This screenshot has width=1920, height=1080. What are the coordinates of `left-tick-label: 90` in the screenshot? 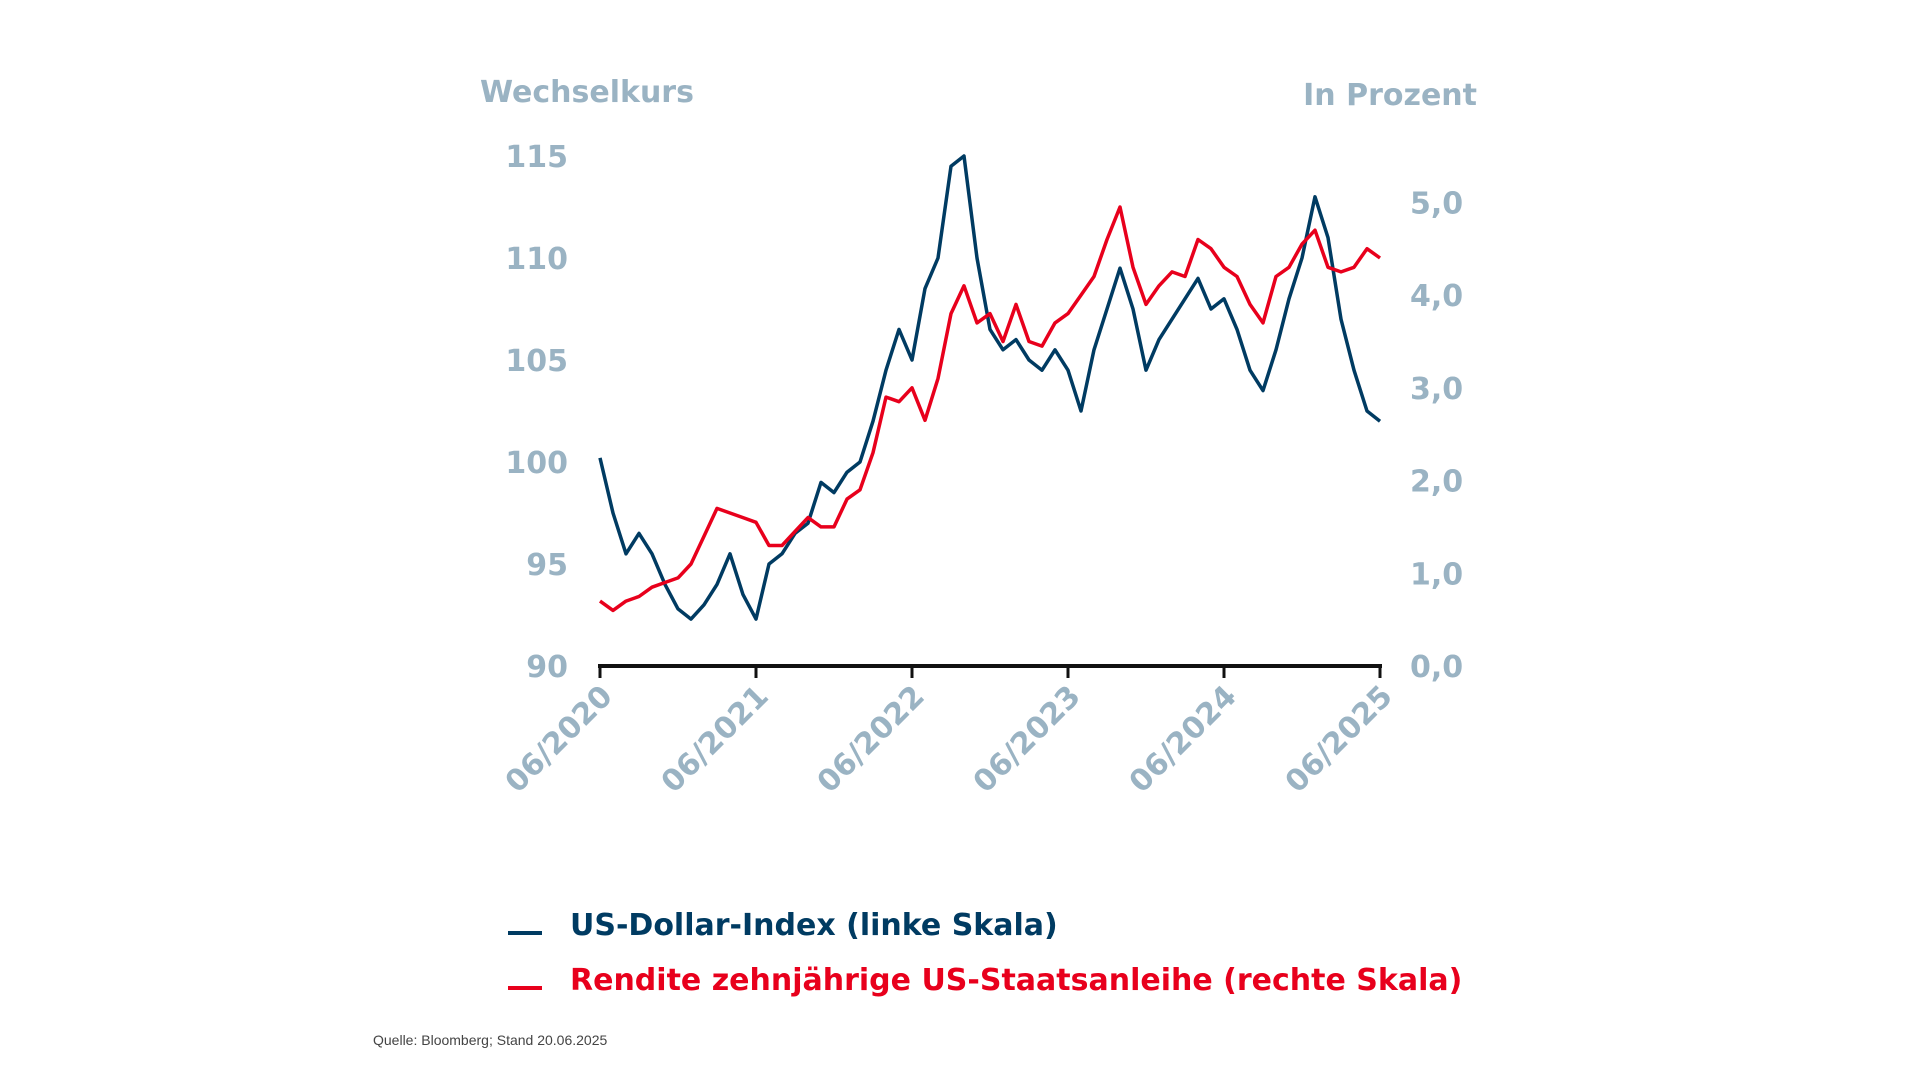 It's located at (547, 667).